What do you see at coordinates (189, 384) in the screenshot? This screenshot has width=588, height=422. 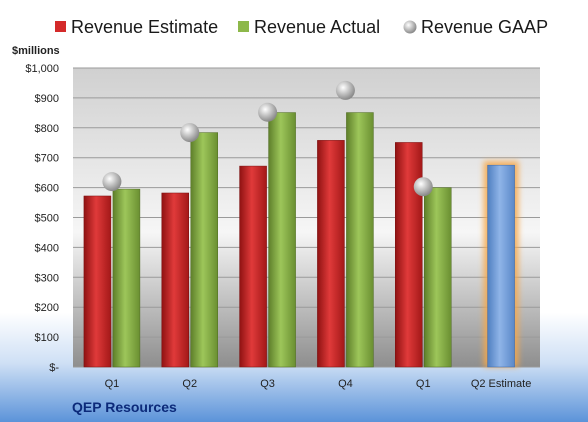 I see `x-tick-label: Q2` at bounding box center [189, 384].